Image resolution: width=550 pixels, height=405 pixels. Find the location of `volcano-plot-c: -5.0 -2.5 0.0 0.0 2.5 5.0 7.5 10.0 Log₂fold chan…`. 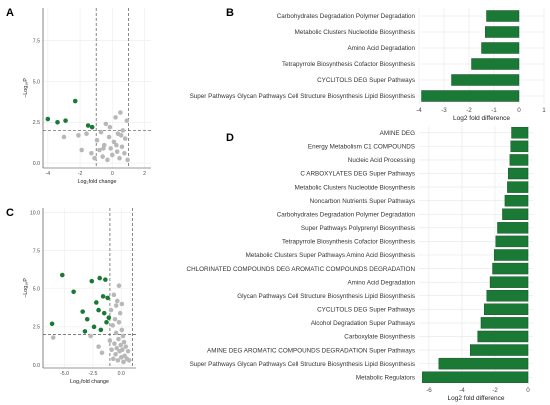

volcano-plot-c: -5.0 -2.5 0.0 0.0 2.5 5.0 7.5 10.0 Log₂fold chan… is located at coordinates (79, 296).